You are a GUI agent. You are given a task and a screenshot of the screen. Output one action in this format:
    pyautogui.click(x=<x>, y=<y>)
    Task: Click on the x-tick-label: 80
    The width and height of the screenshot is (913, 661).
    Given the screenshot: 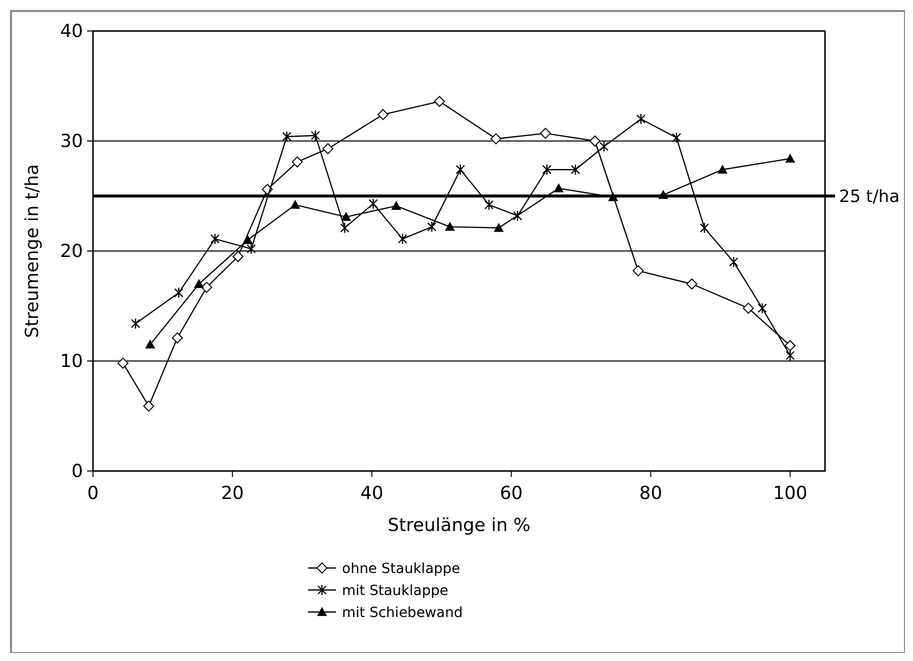 What is the action you would take?
    pyautogui.click(x=650, y=493)
    